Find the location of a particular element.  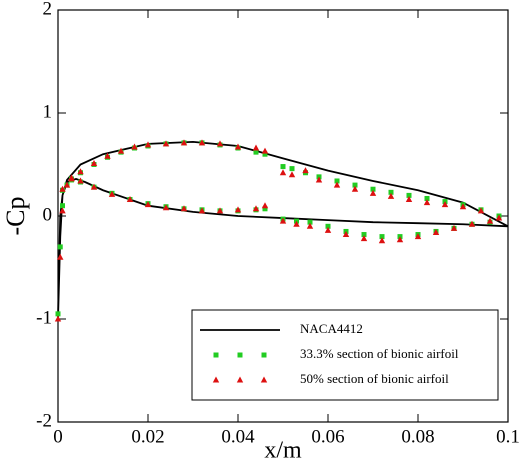

y-tick-label: 0 is located at coordinates (48, 214).